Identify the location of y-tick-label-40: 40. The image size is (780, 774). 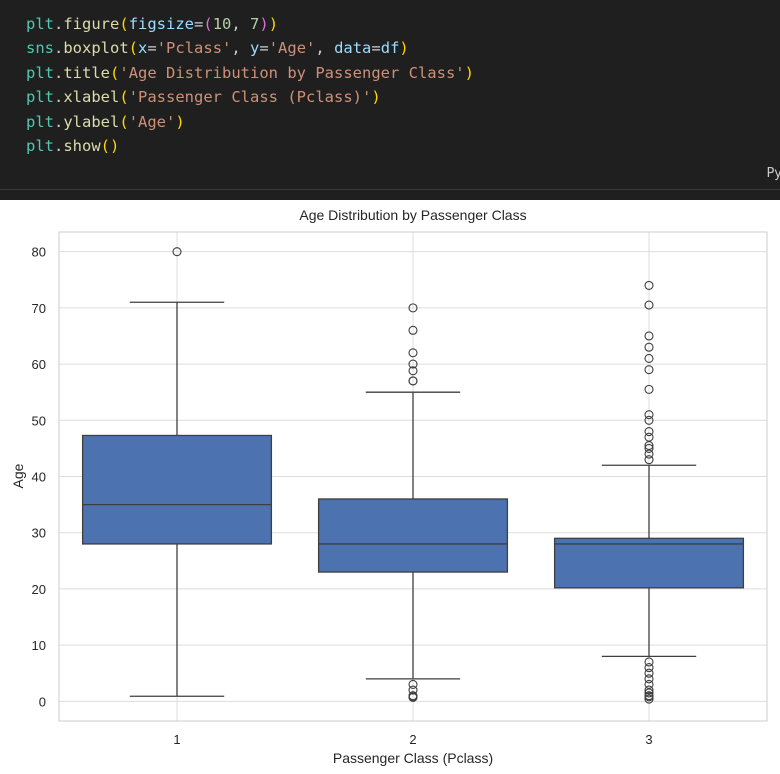
(39, 477).